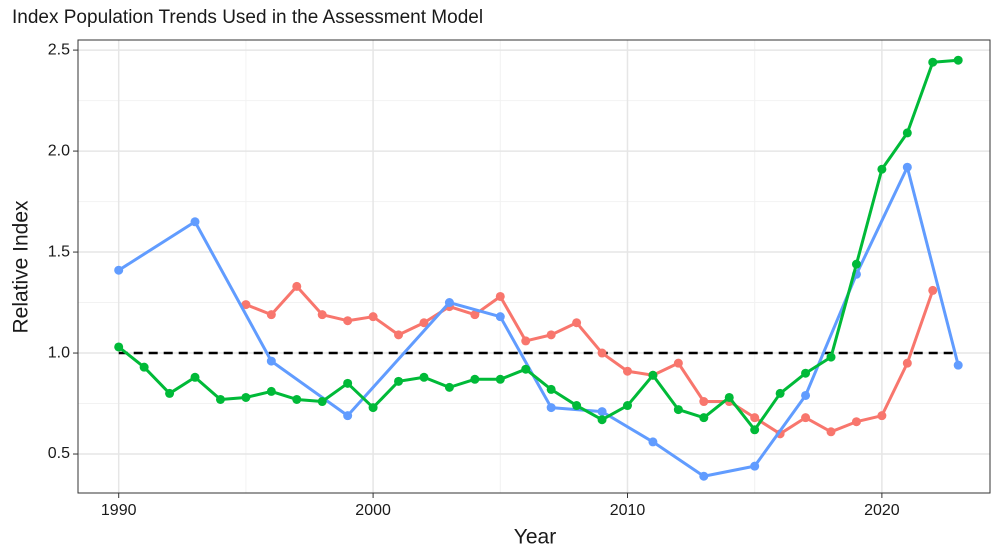  Describe the element at coordinates (21, 267) in the screenshot. I see `y-axis-label: Relative Index` at that location.